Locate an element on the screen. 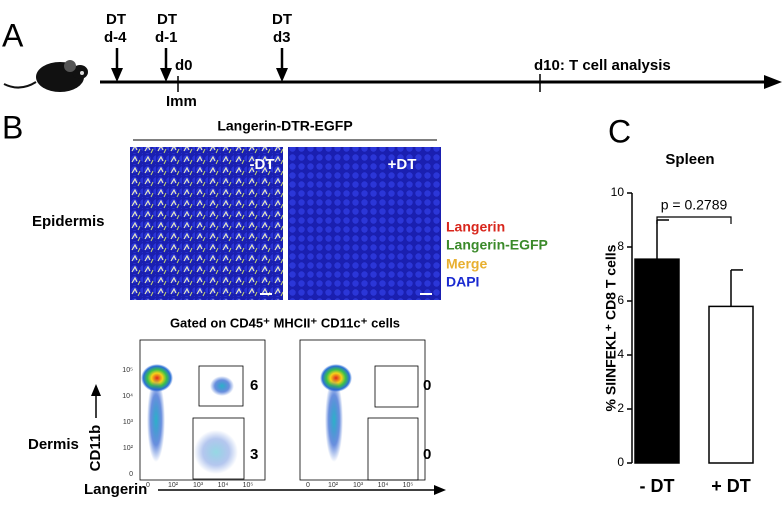  y-tick-label: 6 is located at coordinates (620, 300).